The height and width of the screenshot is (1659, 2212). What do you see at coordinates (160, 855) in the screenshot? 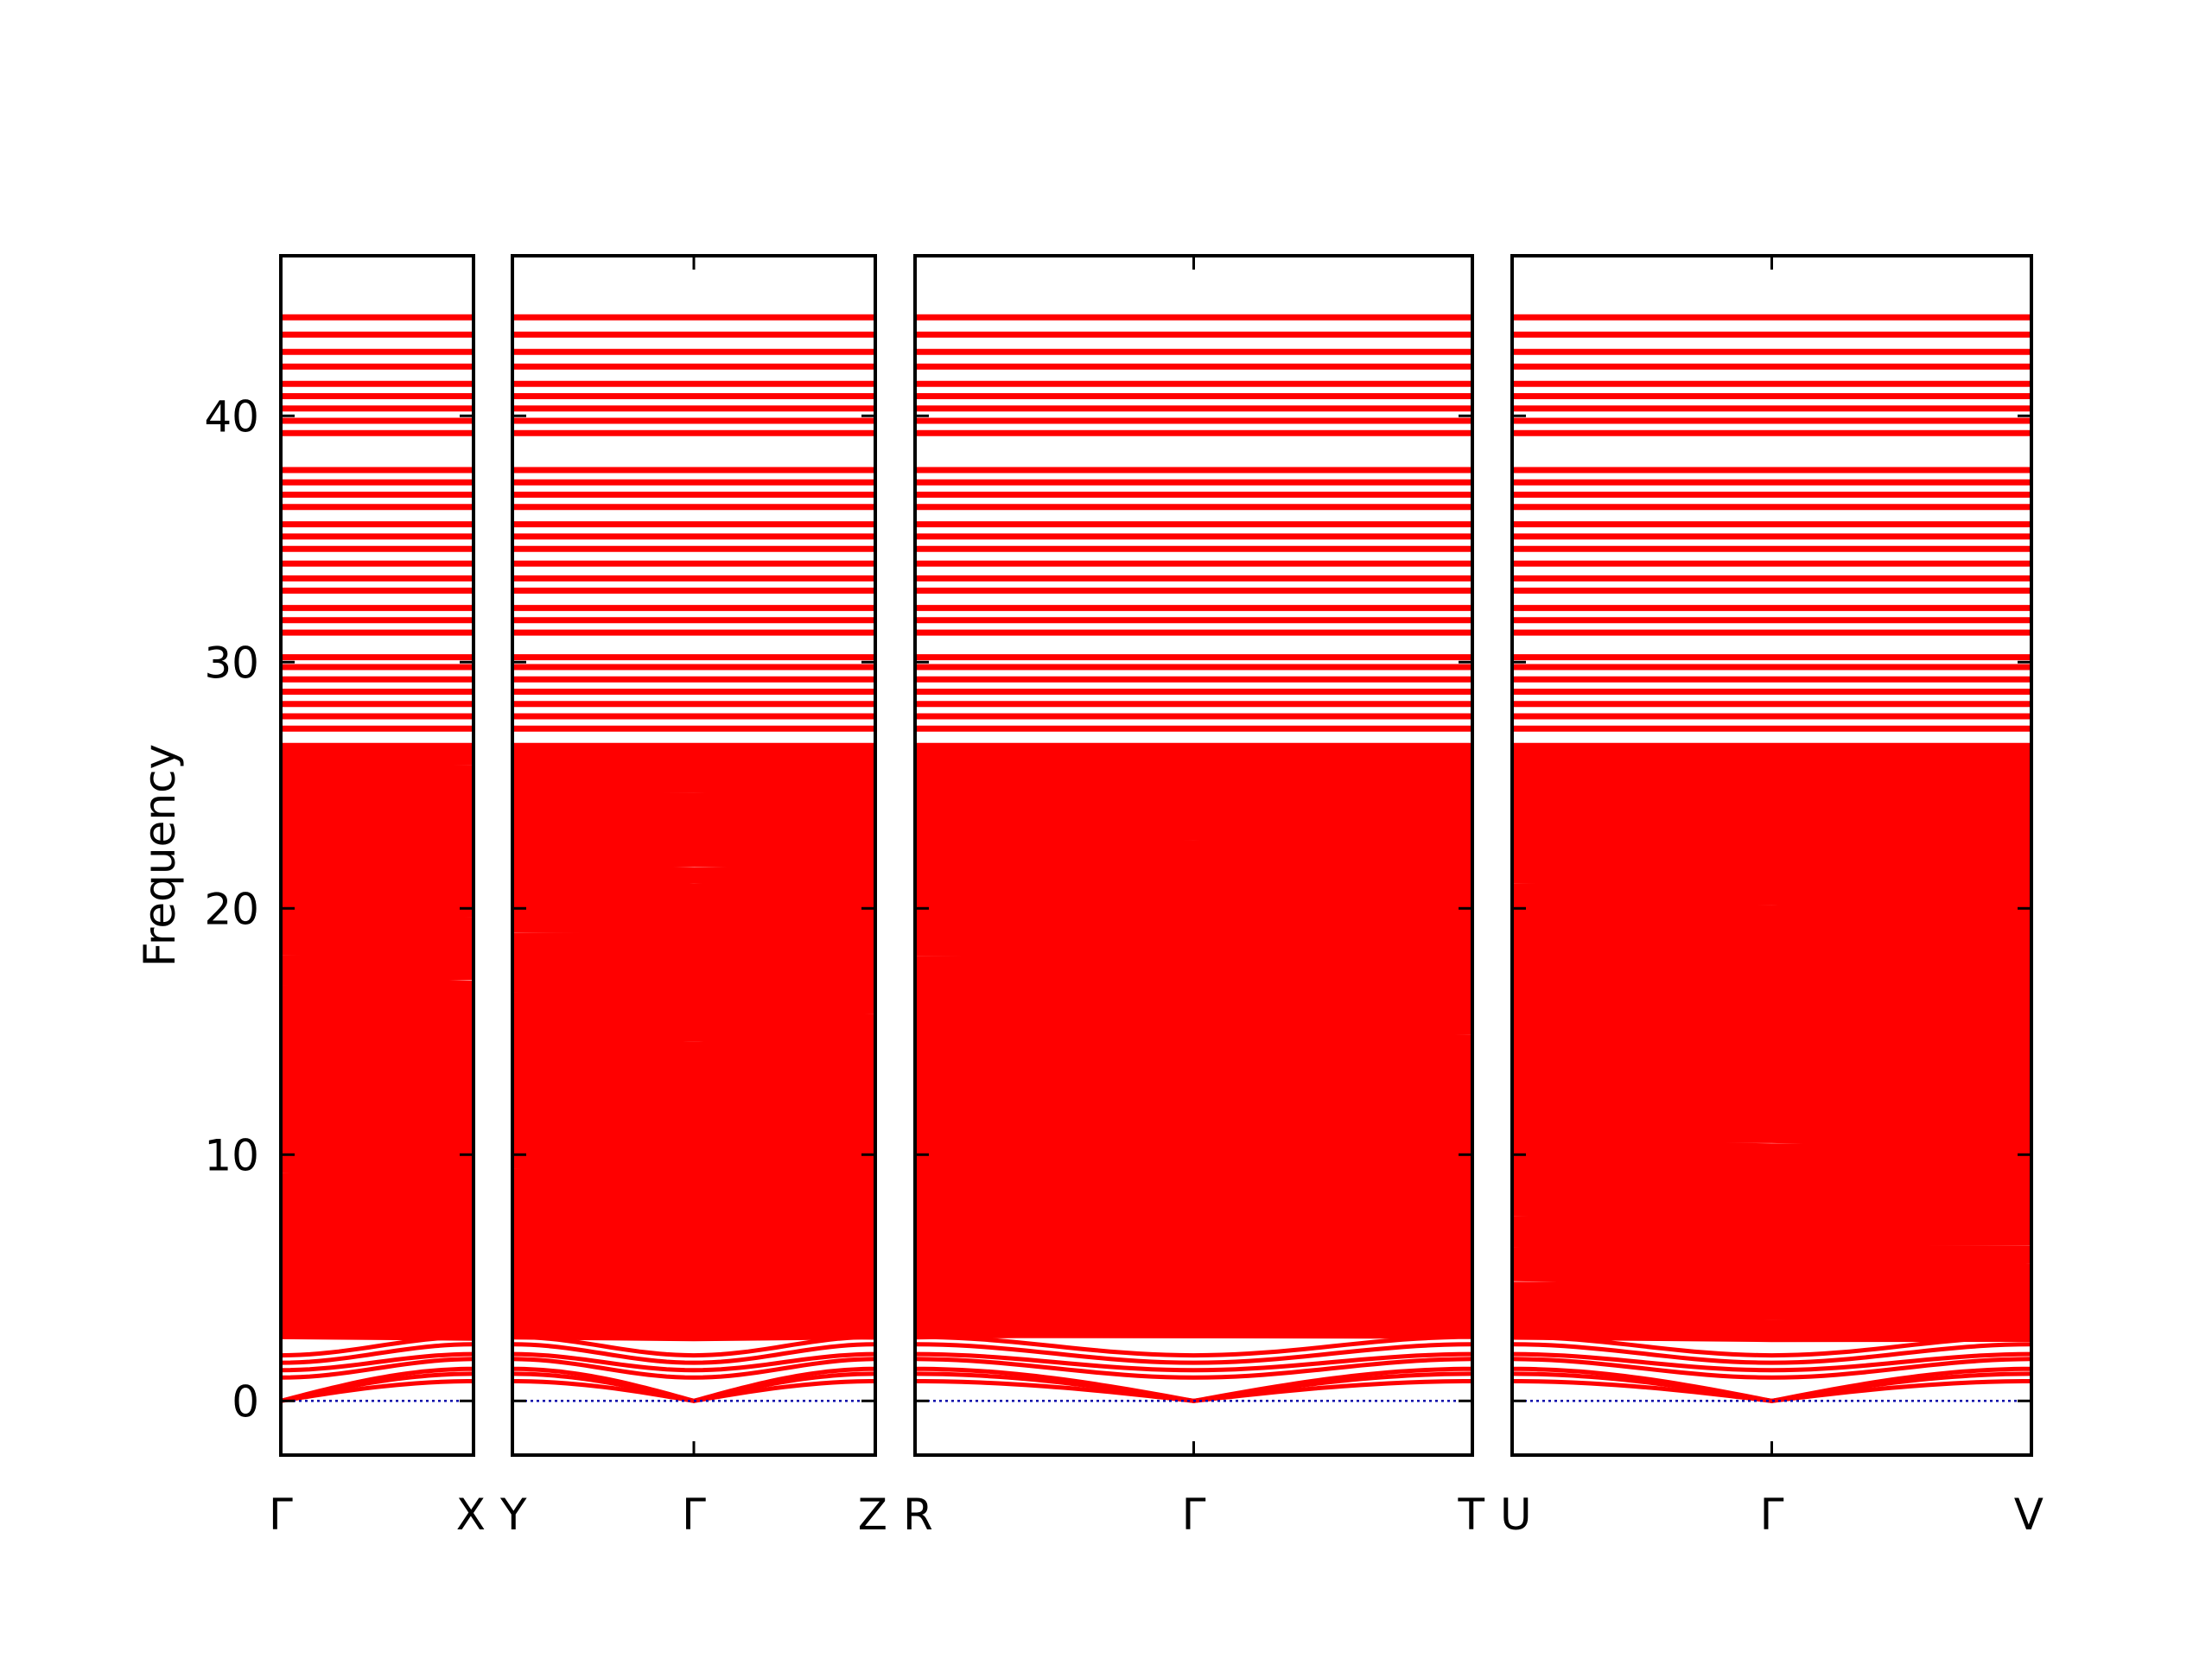
I see `y-axis-label: Frequency` at bounding box center [160, 855].